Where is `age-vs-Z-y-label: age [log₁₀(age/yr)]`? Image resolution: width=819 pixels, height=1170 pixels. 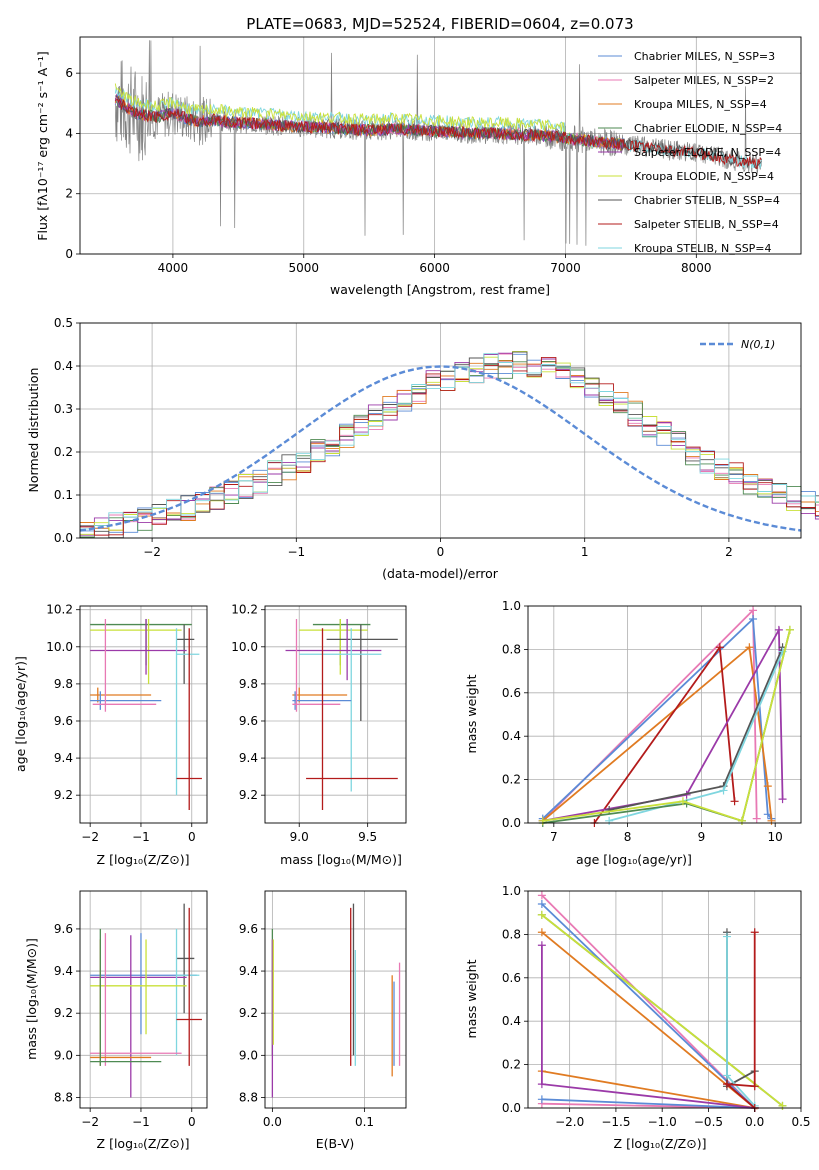
age-vs-Z-y-label: age [log₁₀(age/yr)] is located at coordinates (20, 714).